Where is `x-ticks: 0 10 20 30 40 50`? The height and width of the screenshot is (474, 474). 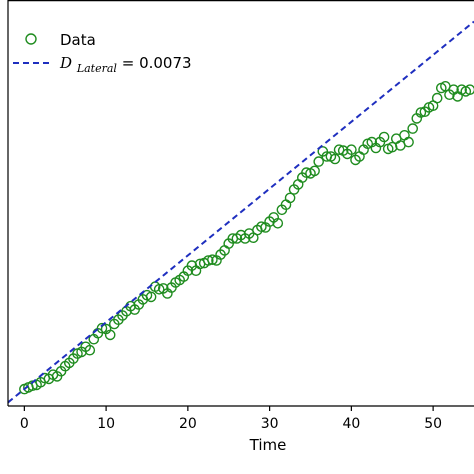 x-ticks: 0 10 20 30 40 50 is located at coordinates (231, 419).